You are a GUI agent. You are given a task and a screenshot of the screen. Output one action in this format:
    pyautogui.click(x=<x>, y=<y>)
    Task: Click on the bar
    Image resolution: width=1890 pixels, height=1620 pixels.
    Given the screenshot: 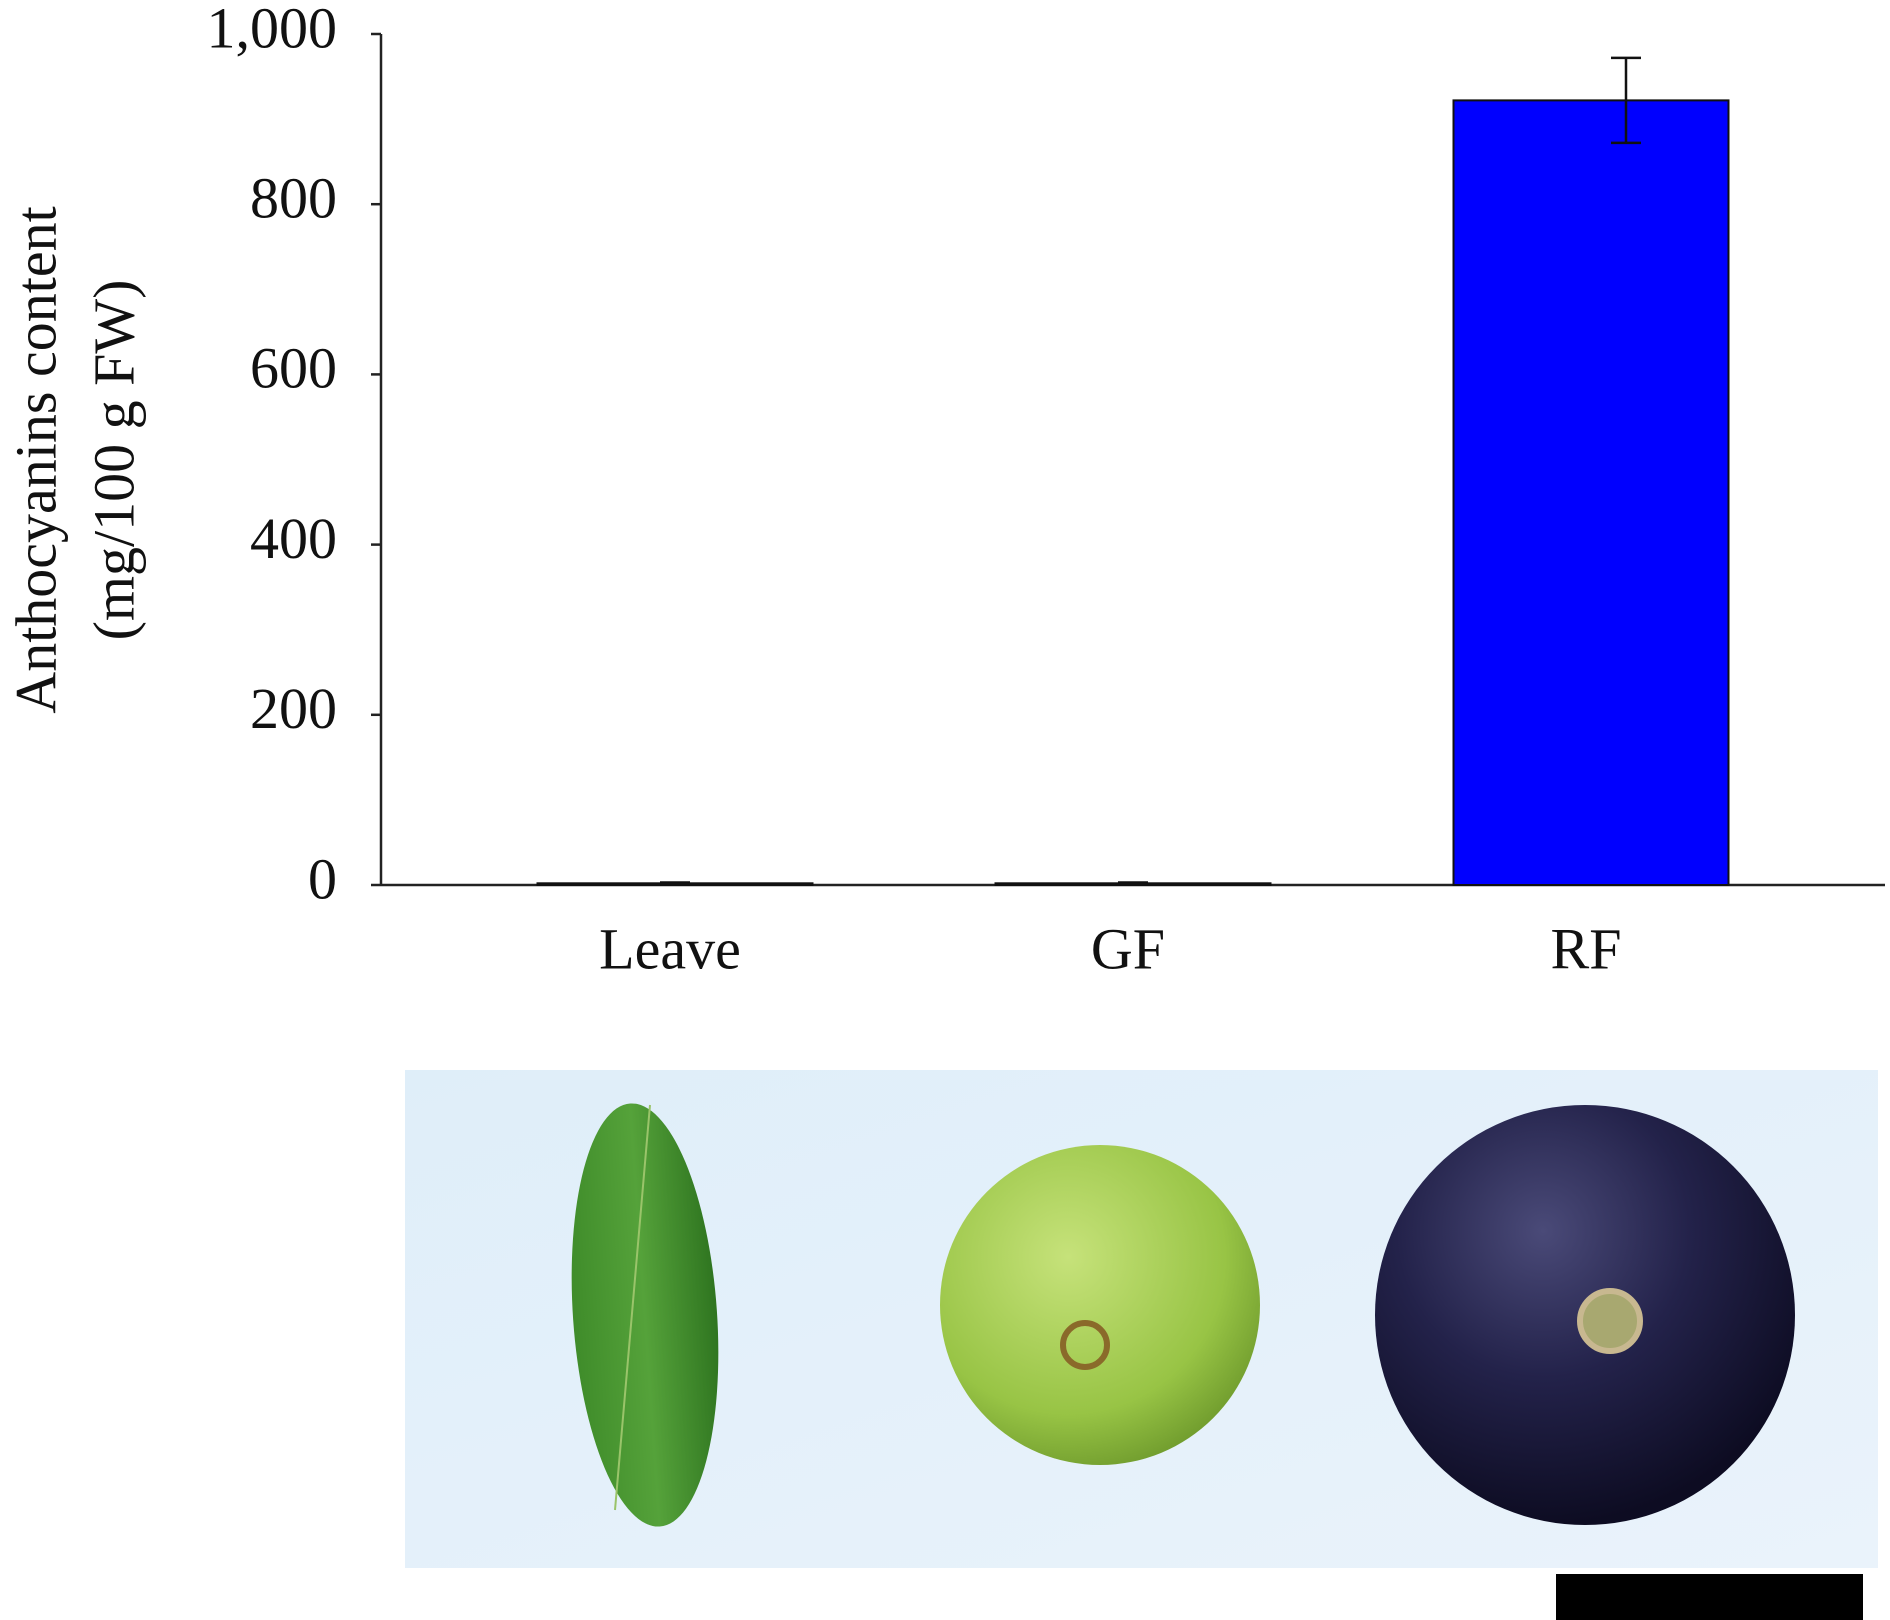 What is the action you would take?
    pyautogui.click(x=1591, y=493)
    